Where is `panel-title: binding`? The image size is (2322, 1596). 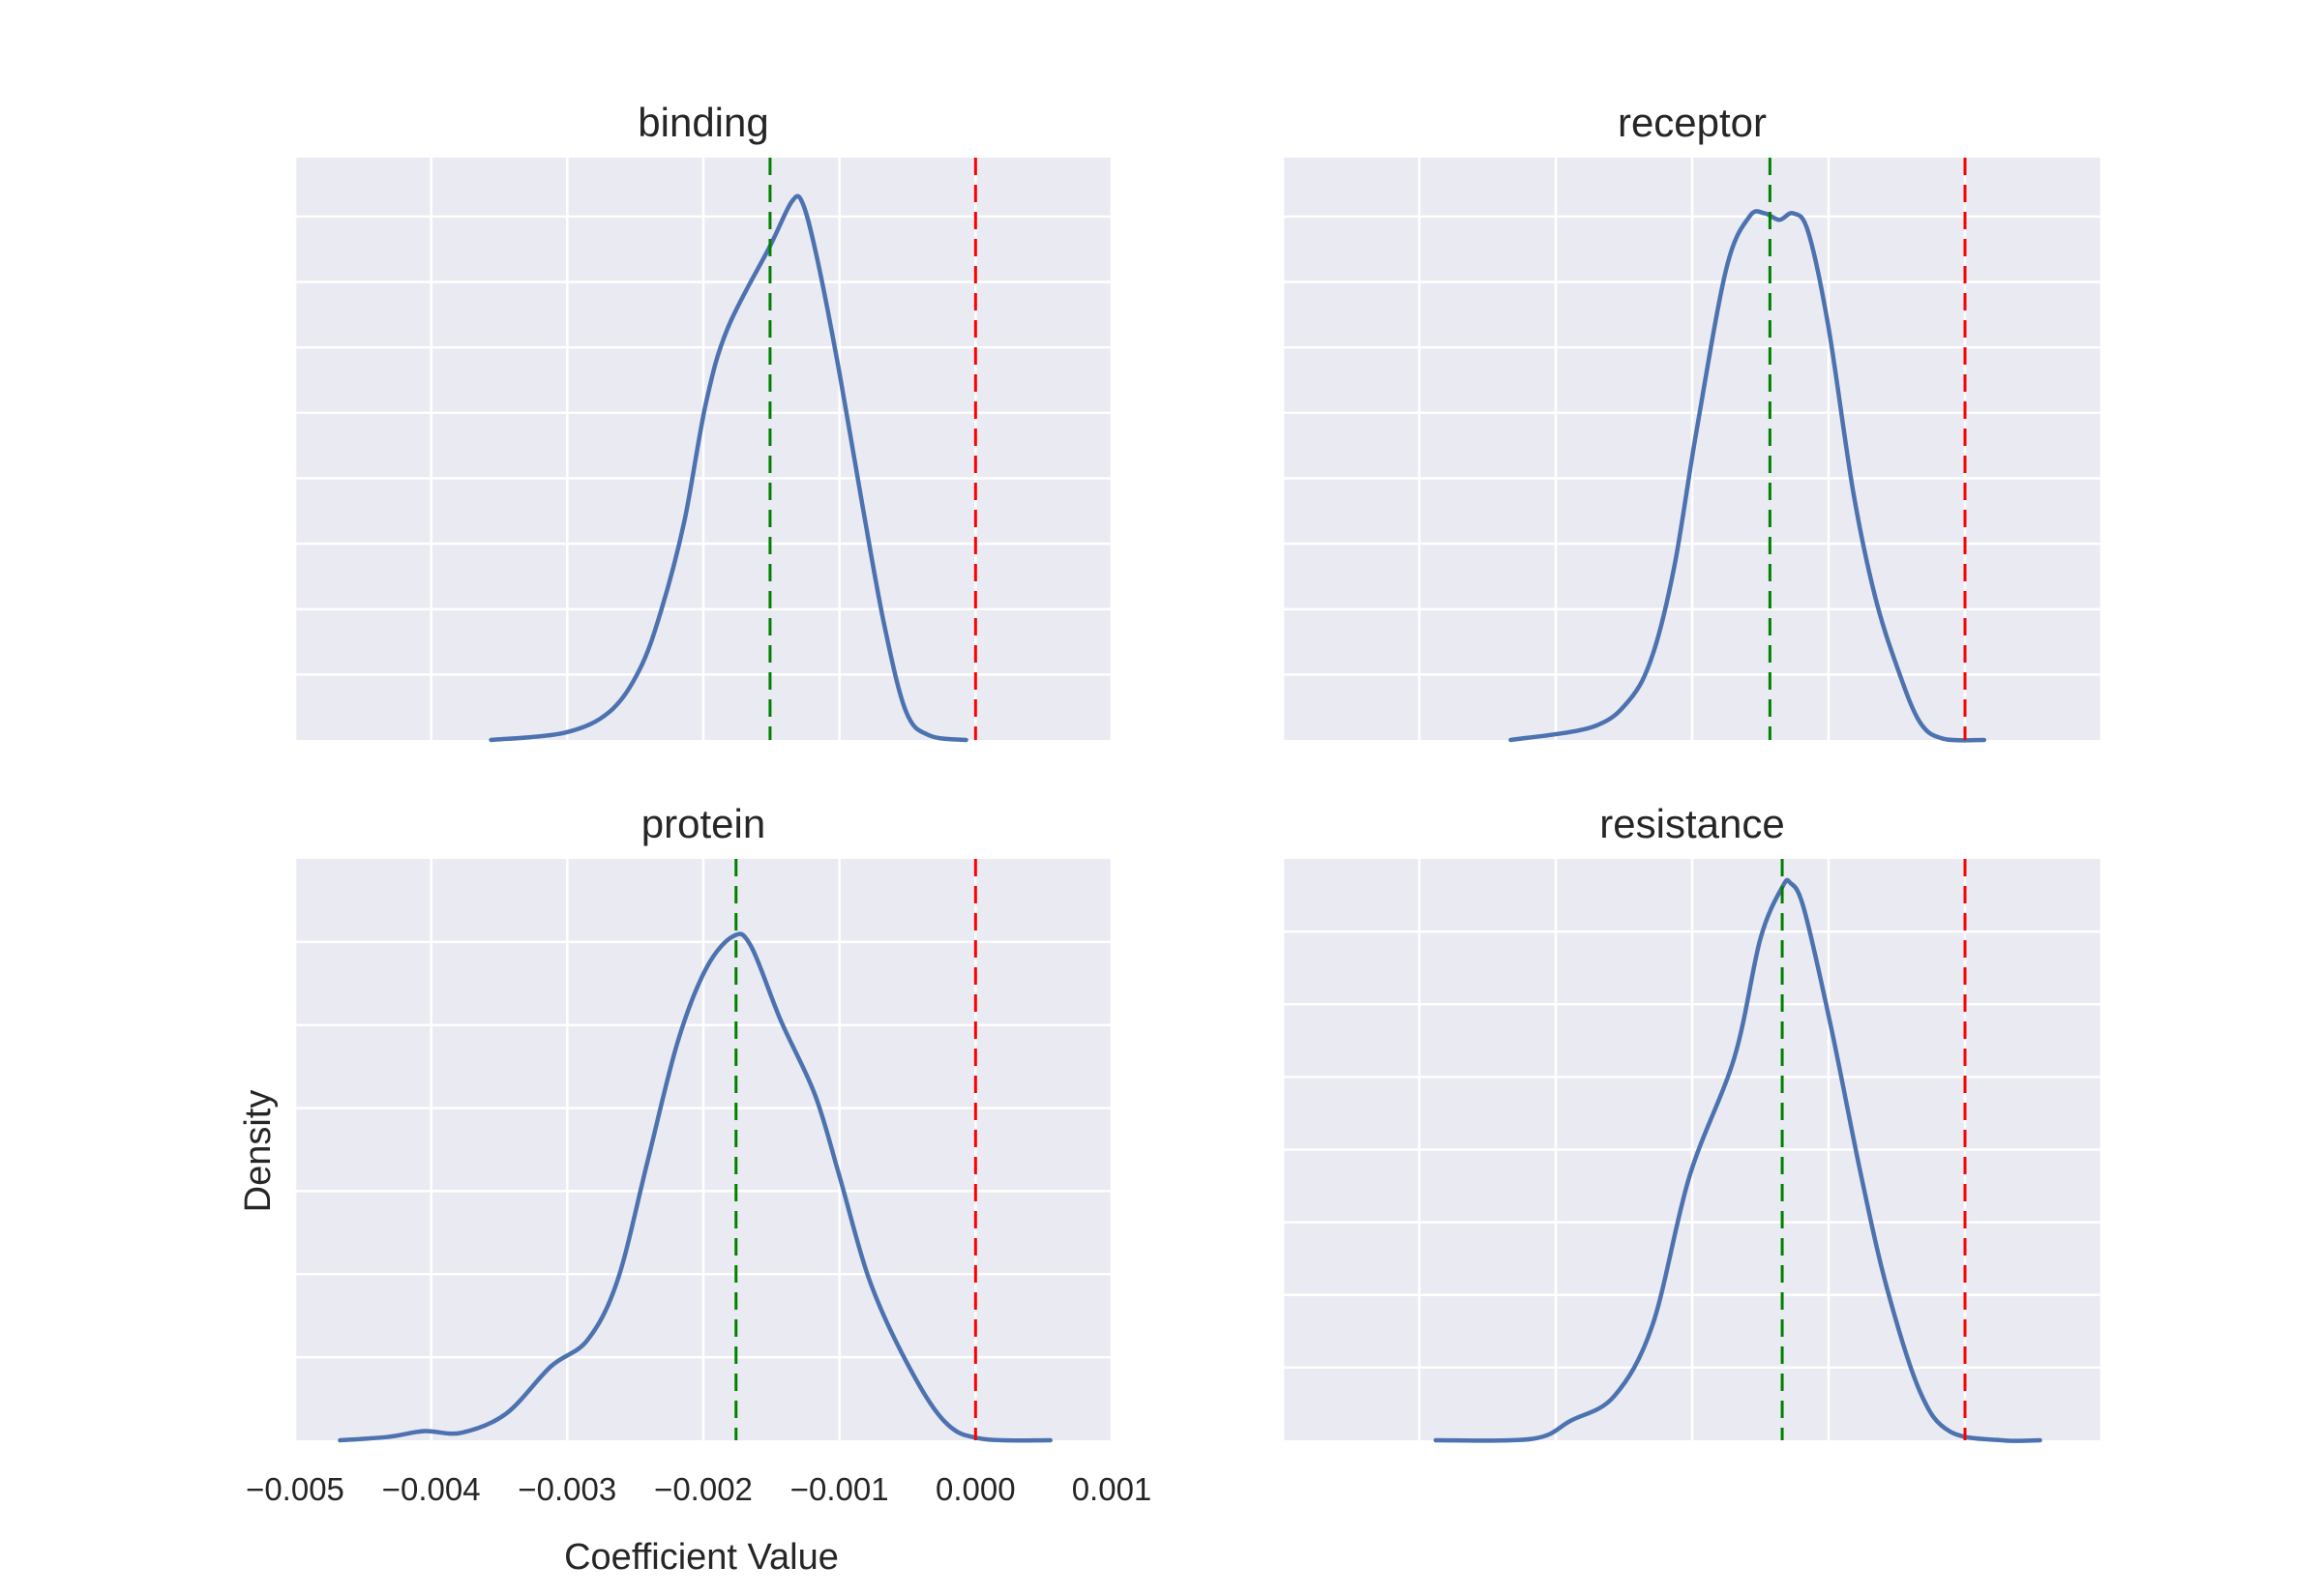
panel-title: binding is located at coordinates (703, 122).